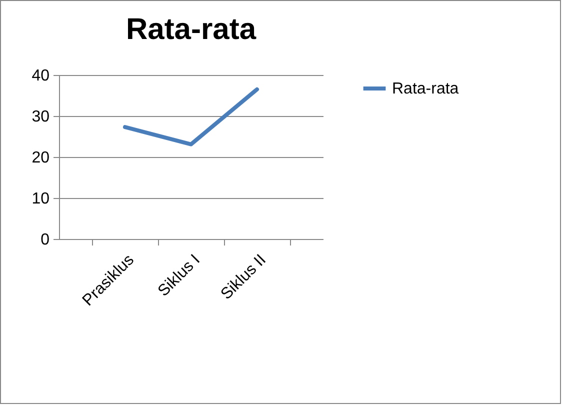 This screenshot has width=563, height=406. What do you see at coordinates (41, 76) in the screenshot?
I see `y-tick-label: 40` at bounding box center [41, 76].